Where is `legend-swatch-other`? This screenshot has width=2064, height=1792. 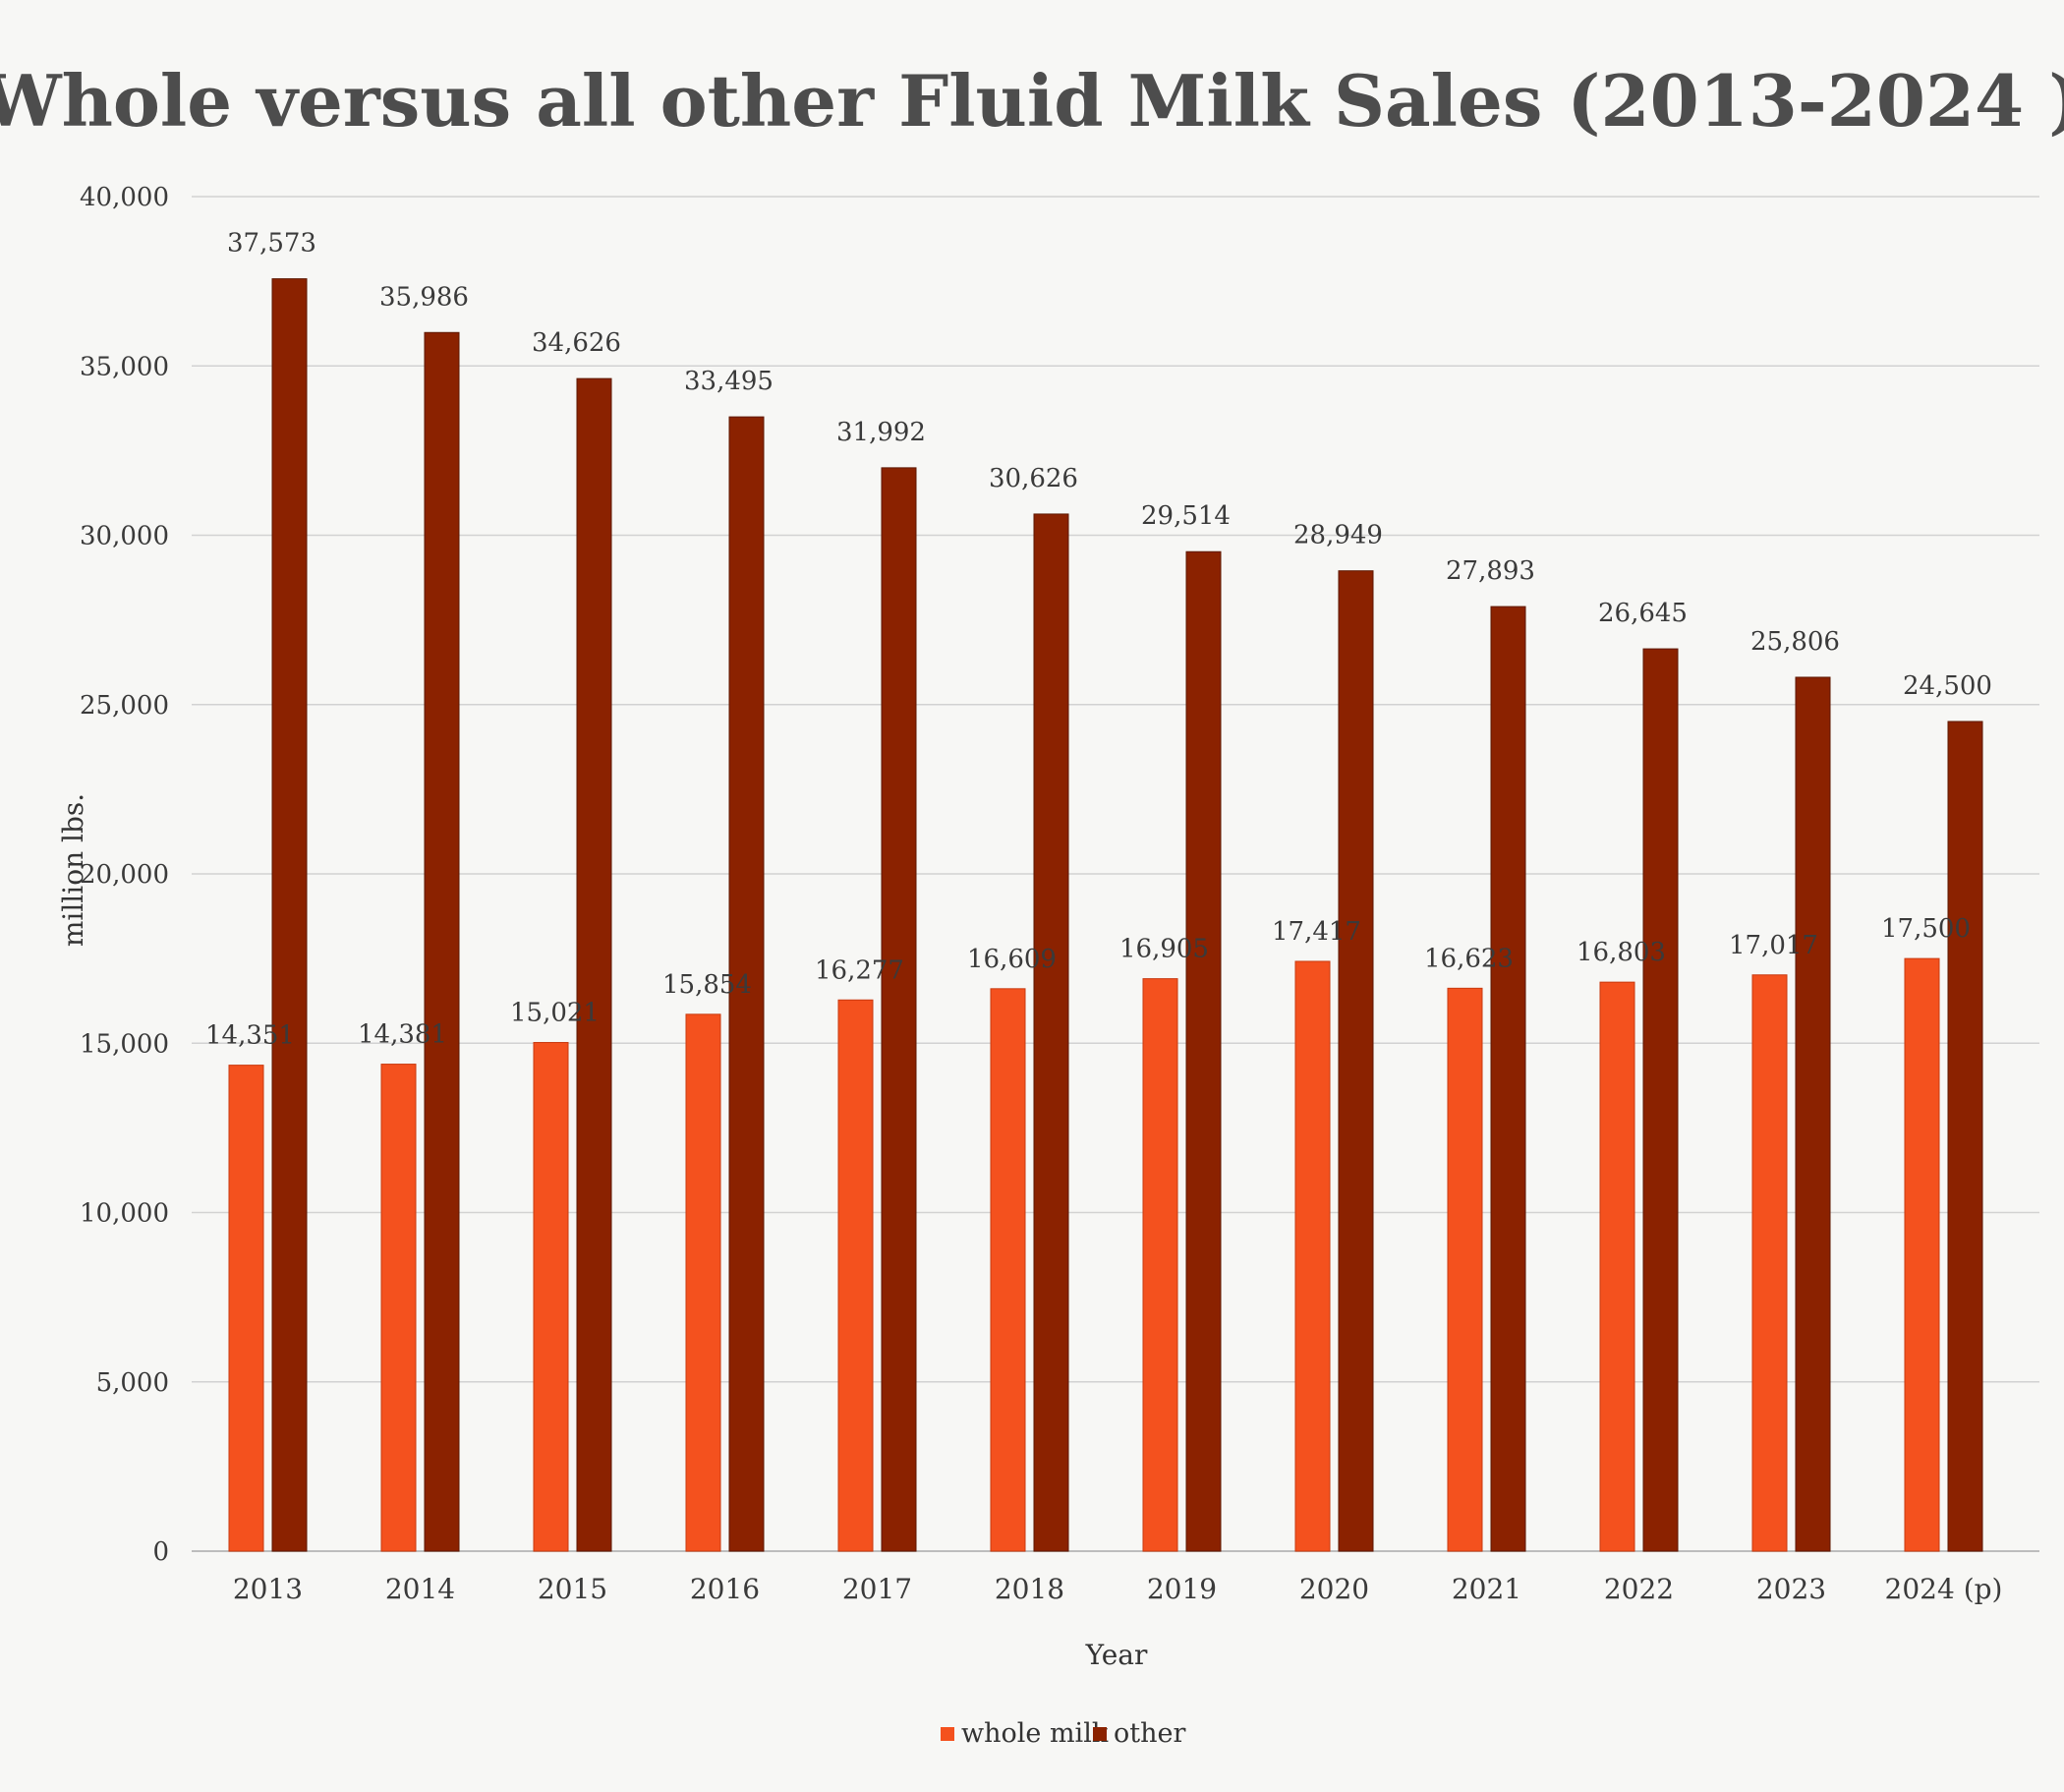 legend-swatch-other is located at coordinates (1100, 1734).